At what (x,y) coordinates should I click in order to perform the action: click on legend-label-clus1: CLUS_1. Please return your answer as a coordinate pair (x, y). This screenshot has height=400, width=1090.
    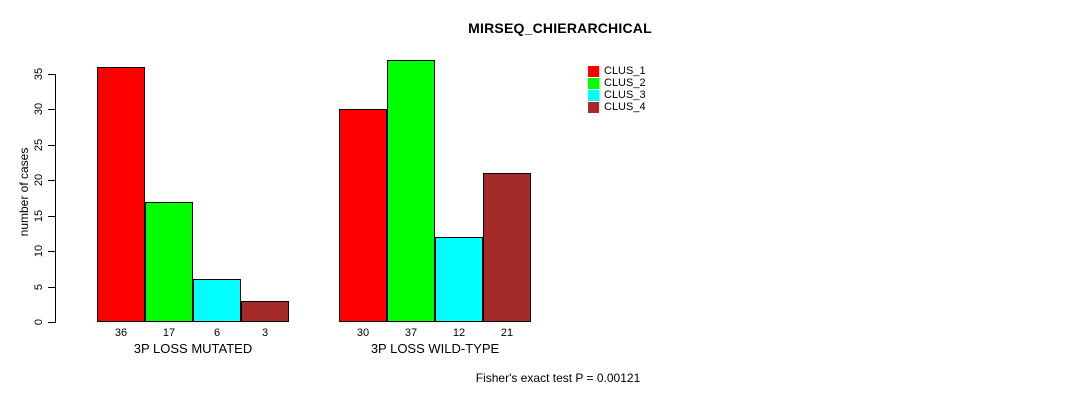
    Looking at the image, I should click on (625, 71).